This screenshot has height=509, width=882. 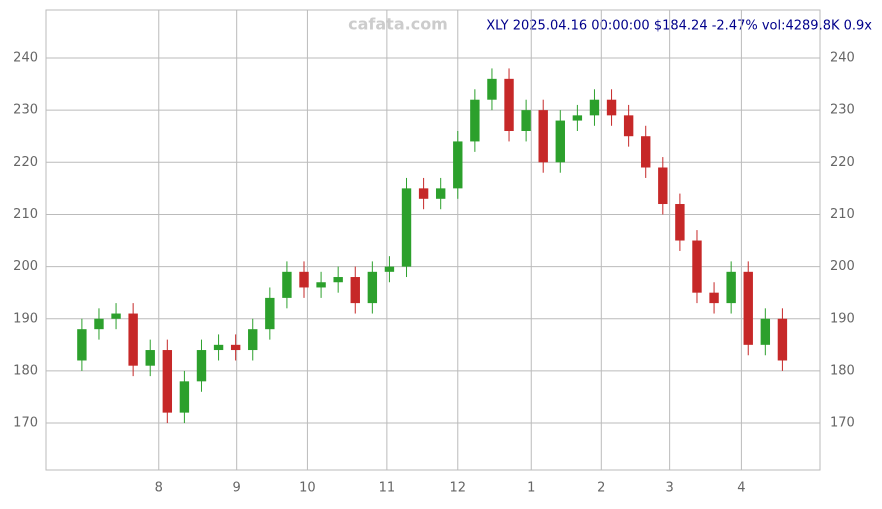 I want to click on y-tick-label: 210, so click(x=25, y=214).